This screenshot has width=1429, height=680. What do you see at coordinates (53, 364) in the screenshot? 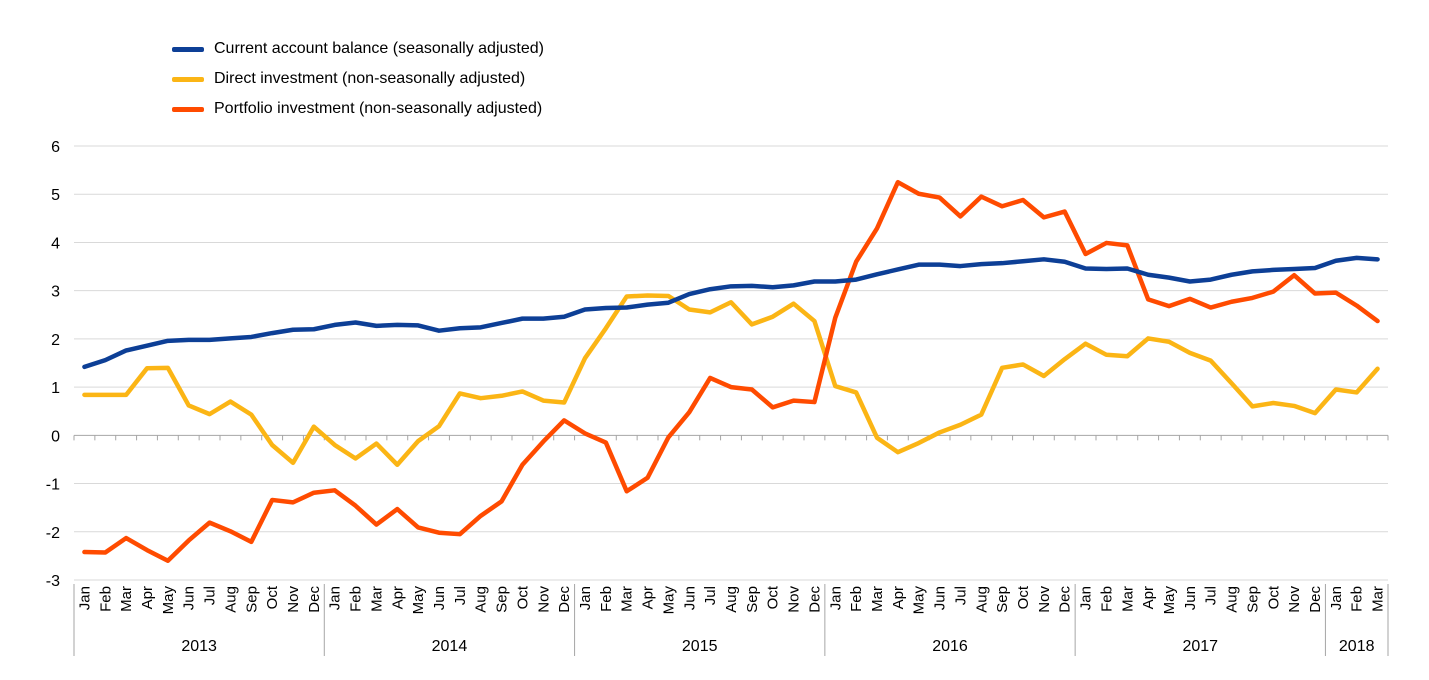
I see `y-axis: 6 5 4 3 2 1 0 -1 -2 -3` at bounding box center [53, 364].